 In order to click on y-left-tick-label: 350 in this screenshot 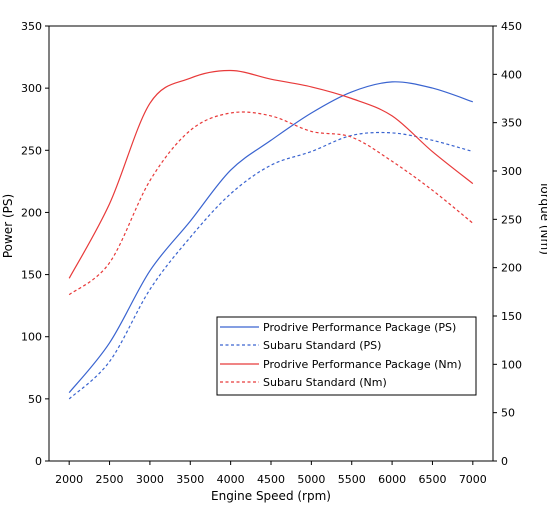, I will do `click(31, 26)`.